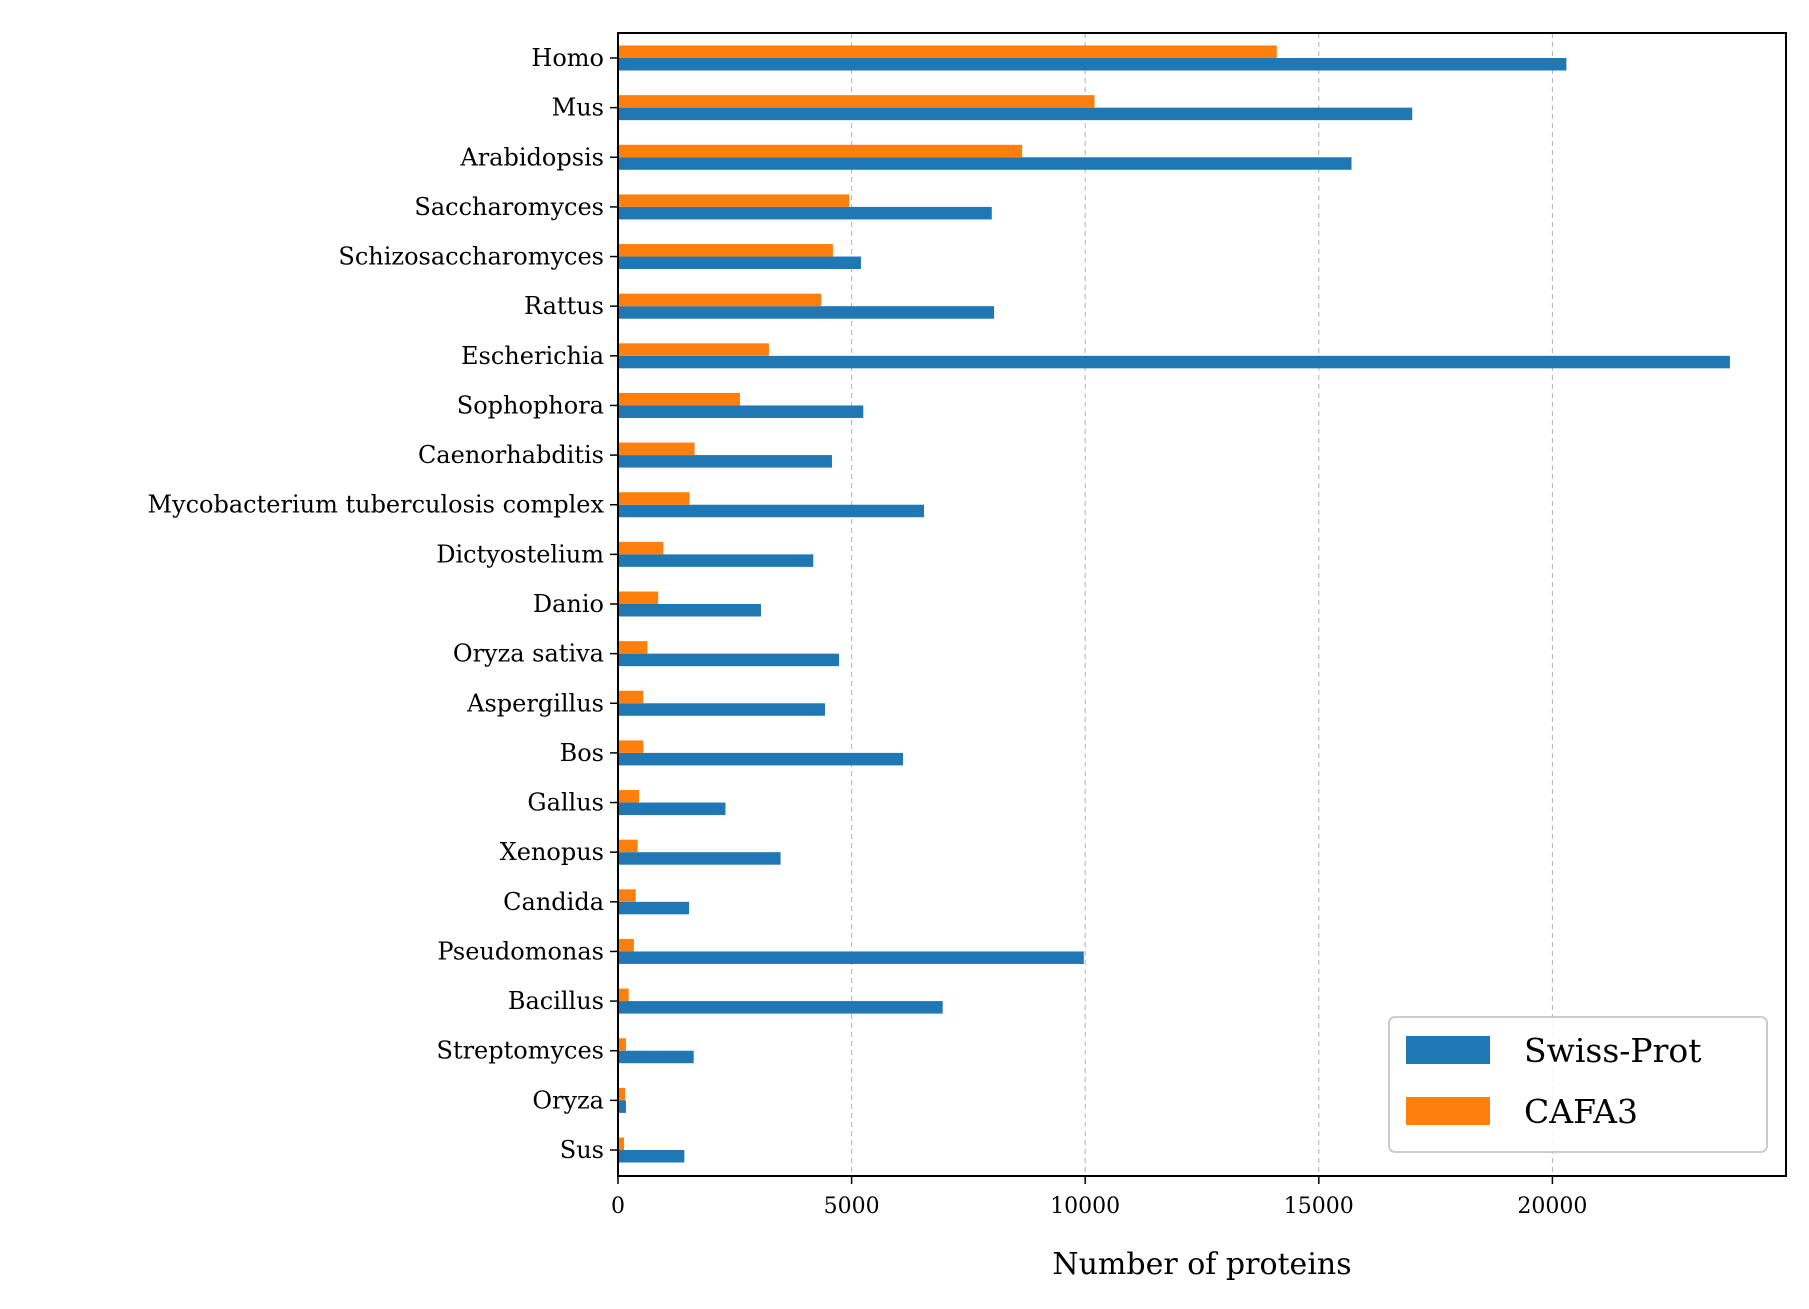 This screenshot has height=1309, width=1809. I want to click on x-tick-label-20000: 20000, so click(1552, 1206).